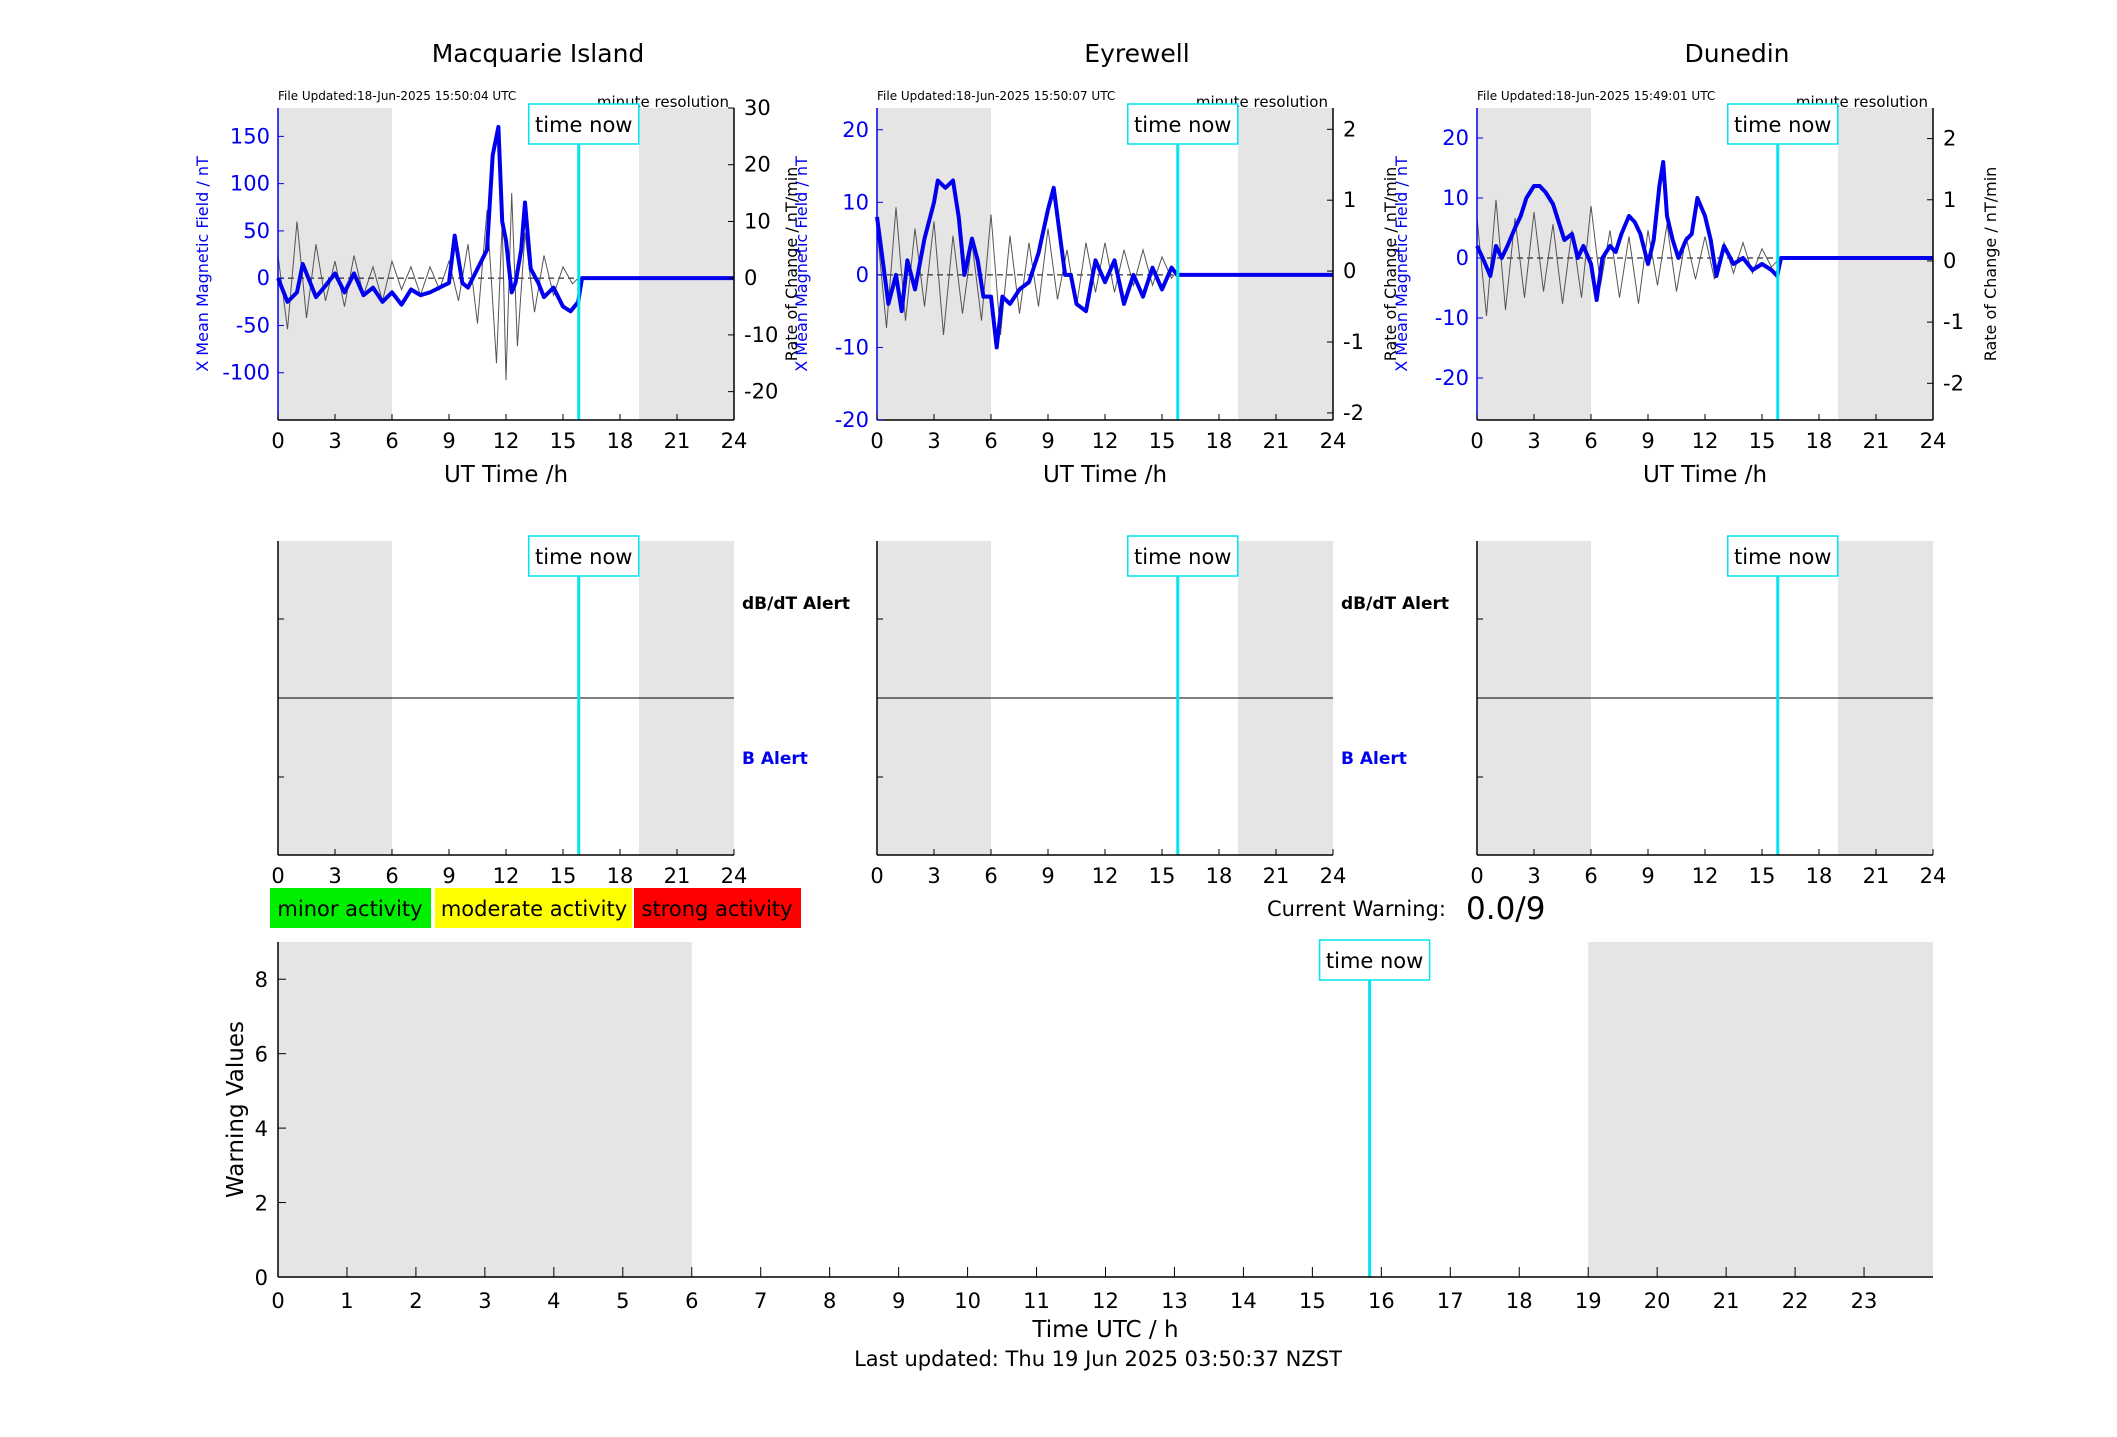 The image size is (2117, 1437). What do you see at coordinates (533, 908) in the screenshot?
I see `legend-moderate-swatch` at bounding box center [533, 908].